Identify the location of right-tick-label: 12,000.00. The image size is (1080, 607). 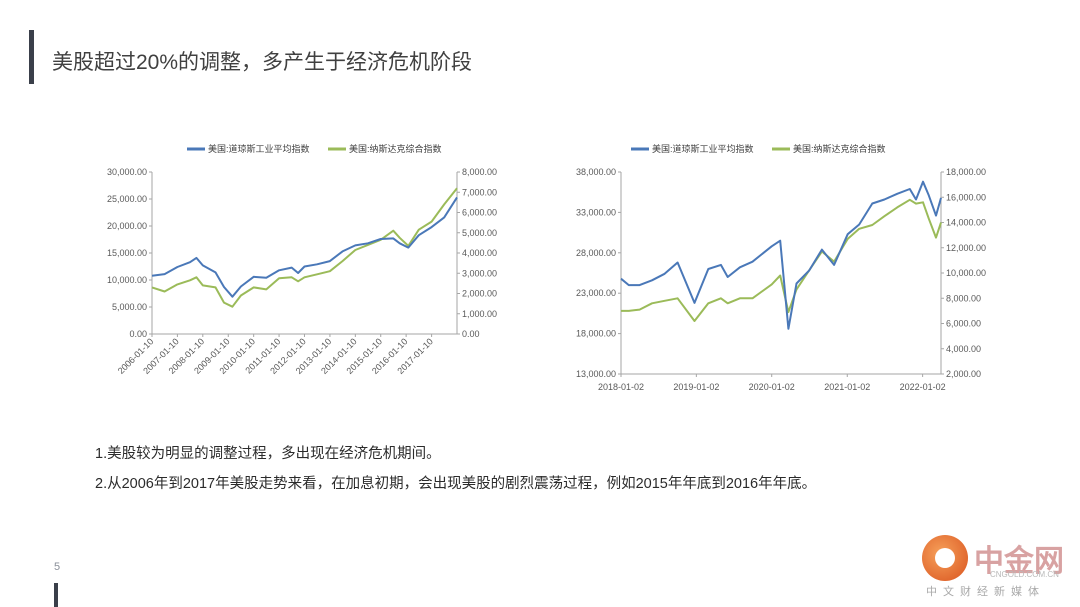
(966, 248).